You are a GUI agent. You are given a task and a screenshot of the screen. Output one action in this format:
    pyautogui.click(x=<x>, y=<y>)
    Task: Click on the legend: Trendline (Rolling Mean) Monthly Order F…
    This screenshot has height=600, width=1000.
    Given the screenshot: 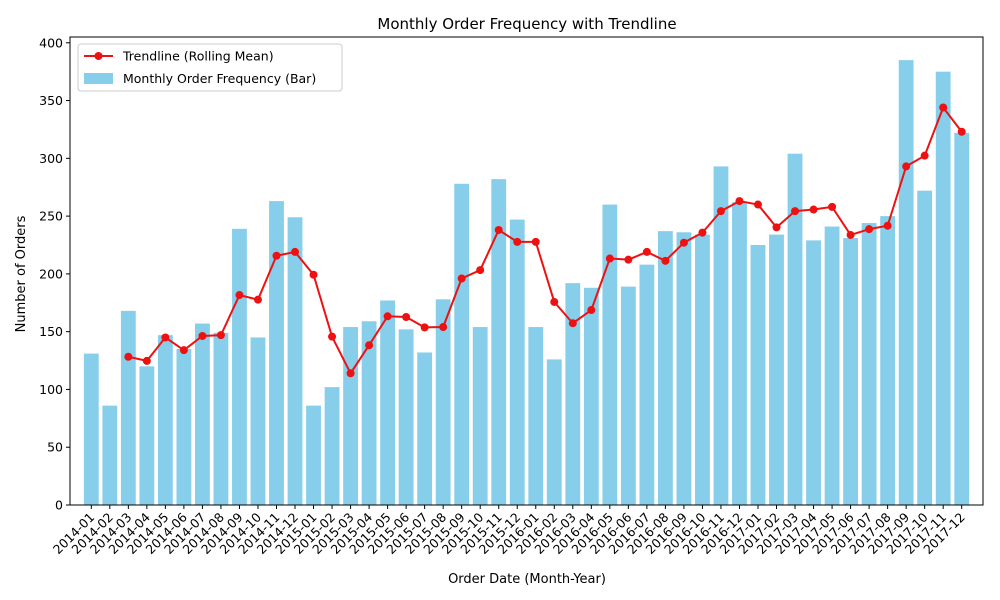 What is the action you would take?
    pyautogui.click(x=210, y=67)
    